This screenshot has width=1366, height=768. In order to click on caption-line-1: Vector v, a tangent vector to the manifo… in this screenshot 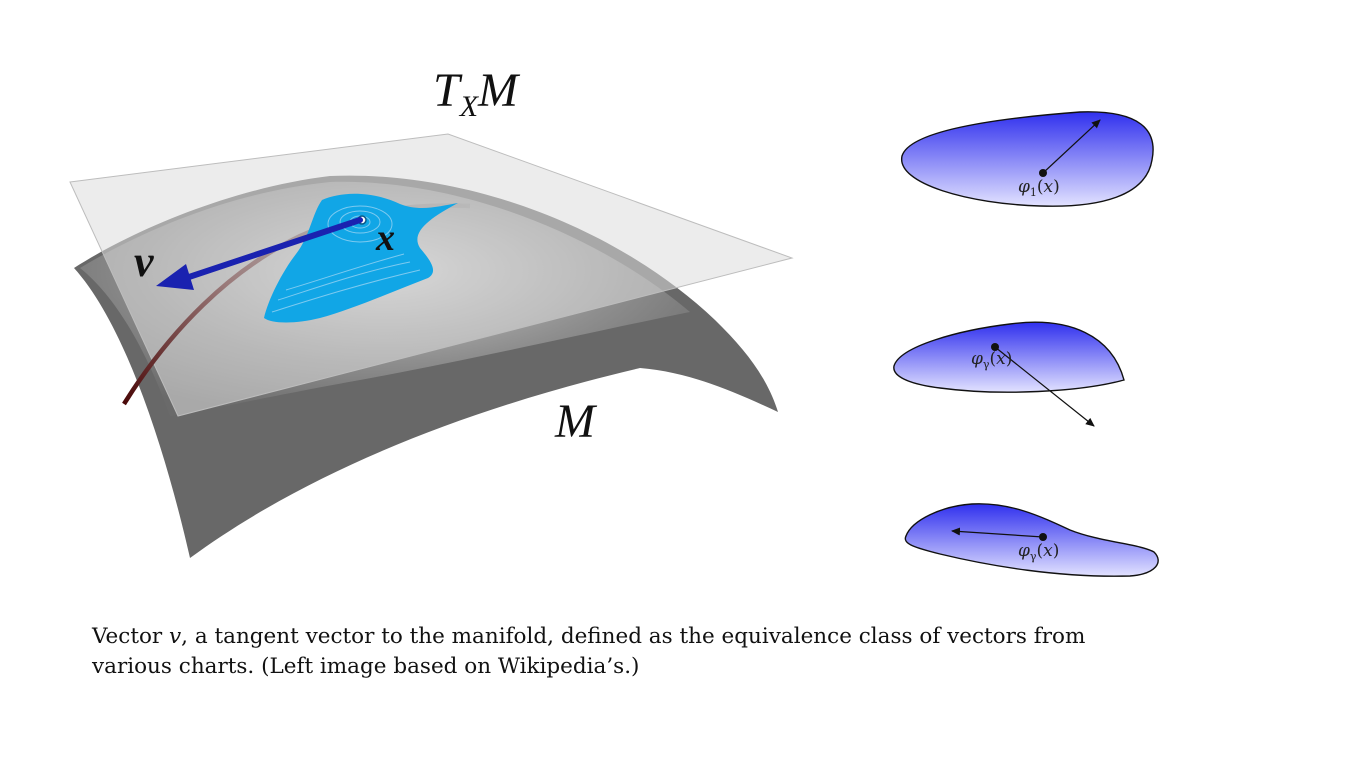, I will do `click(592, 637)`.